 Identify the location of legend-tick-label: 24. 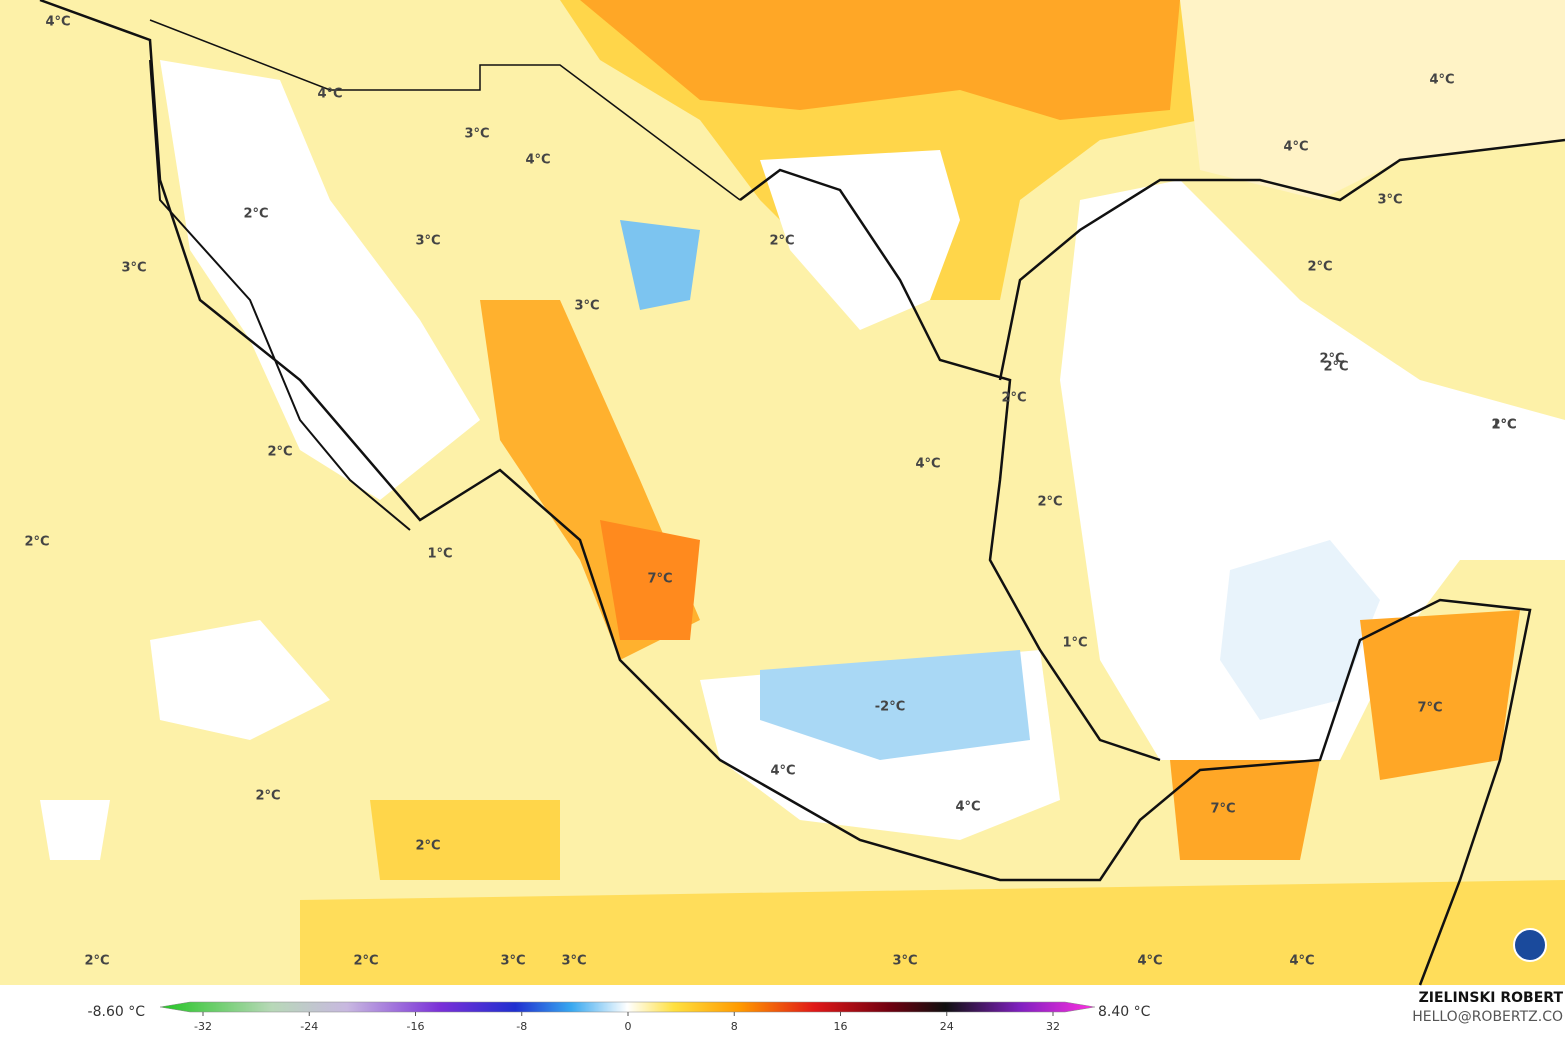
(947, 1026).